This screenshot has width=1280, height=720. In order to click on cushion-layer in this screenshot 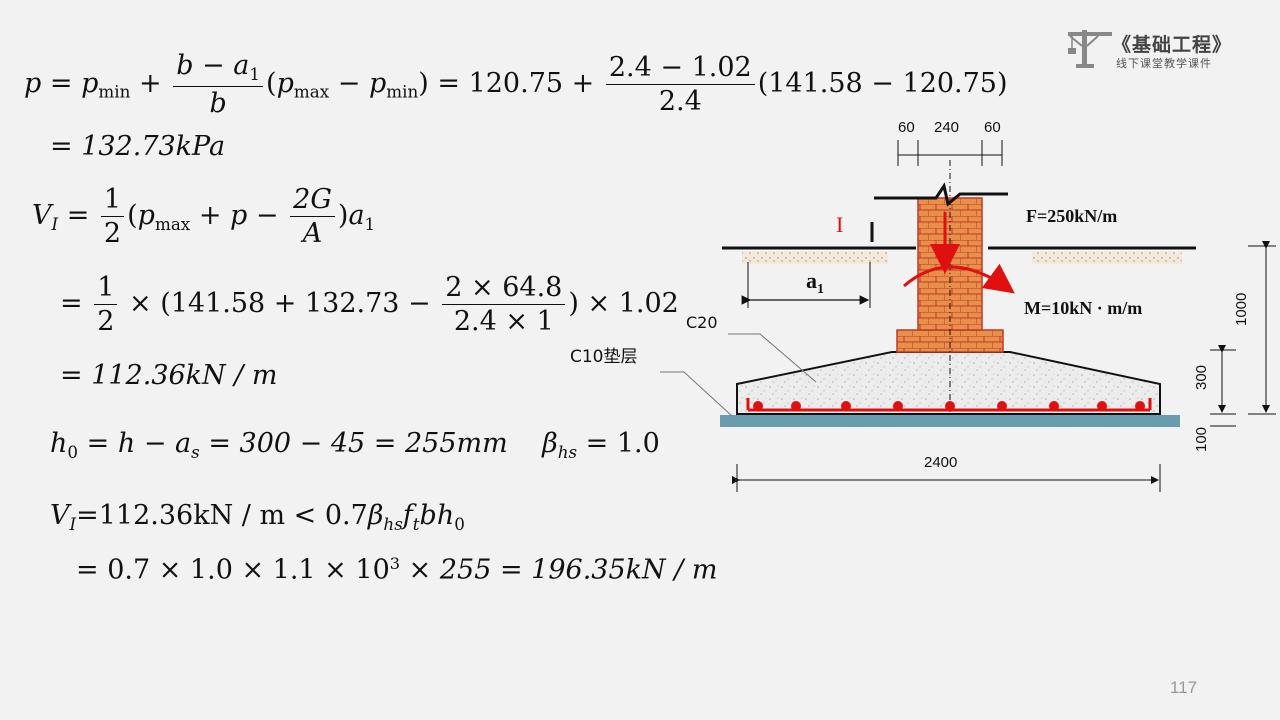, I will do `click(950, 421)`.